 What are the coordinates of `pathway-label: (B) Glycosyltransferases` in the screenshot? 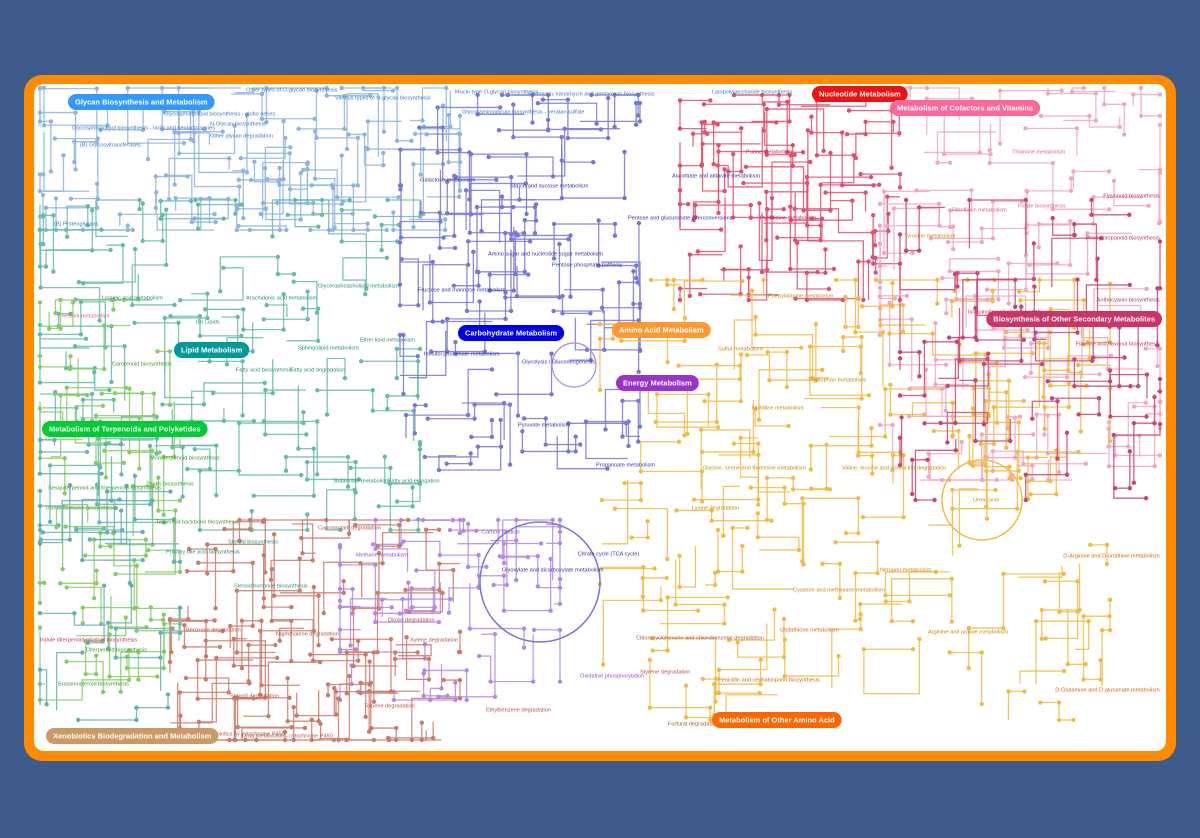 It's located at (110, 145).